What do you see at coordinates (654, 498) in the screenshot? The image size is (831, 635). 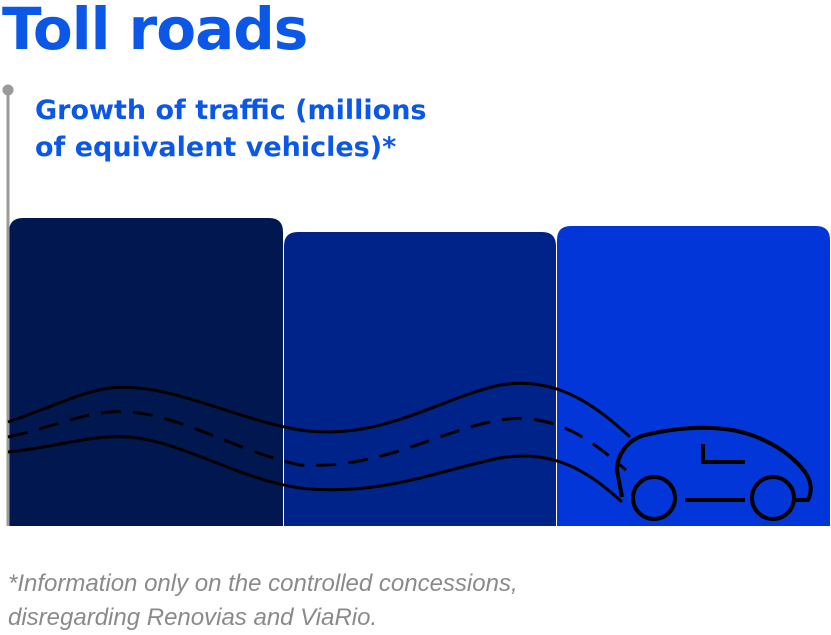 I see `car-front-wheel` at bounding box center [654, 498].